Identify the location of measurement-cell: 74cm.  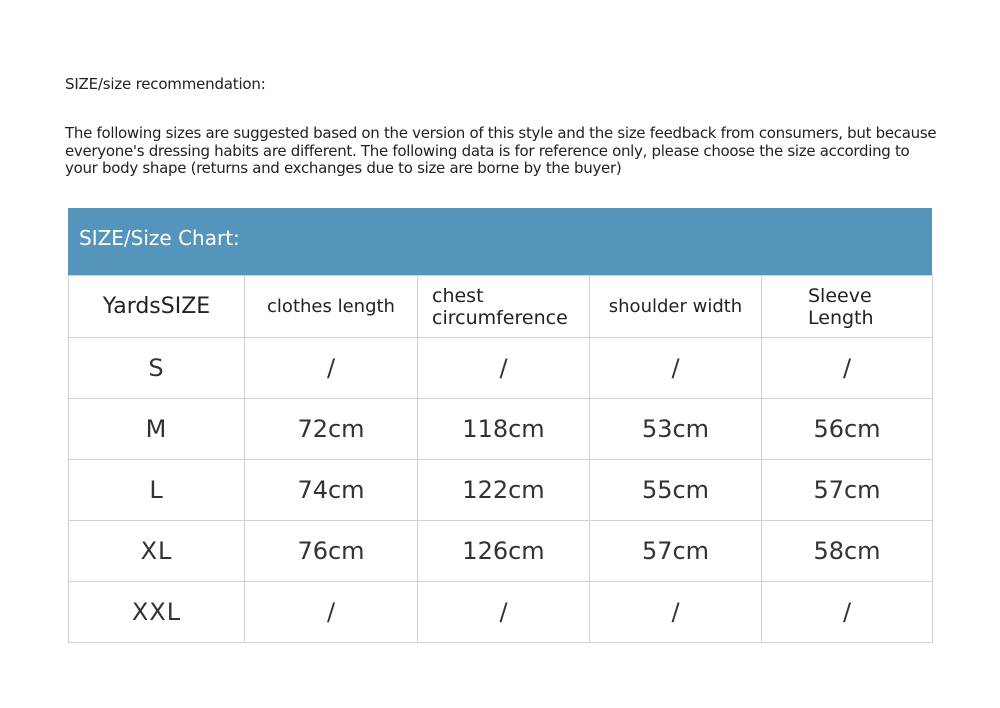
(331, 490).